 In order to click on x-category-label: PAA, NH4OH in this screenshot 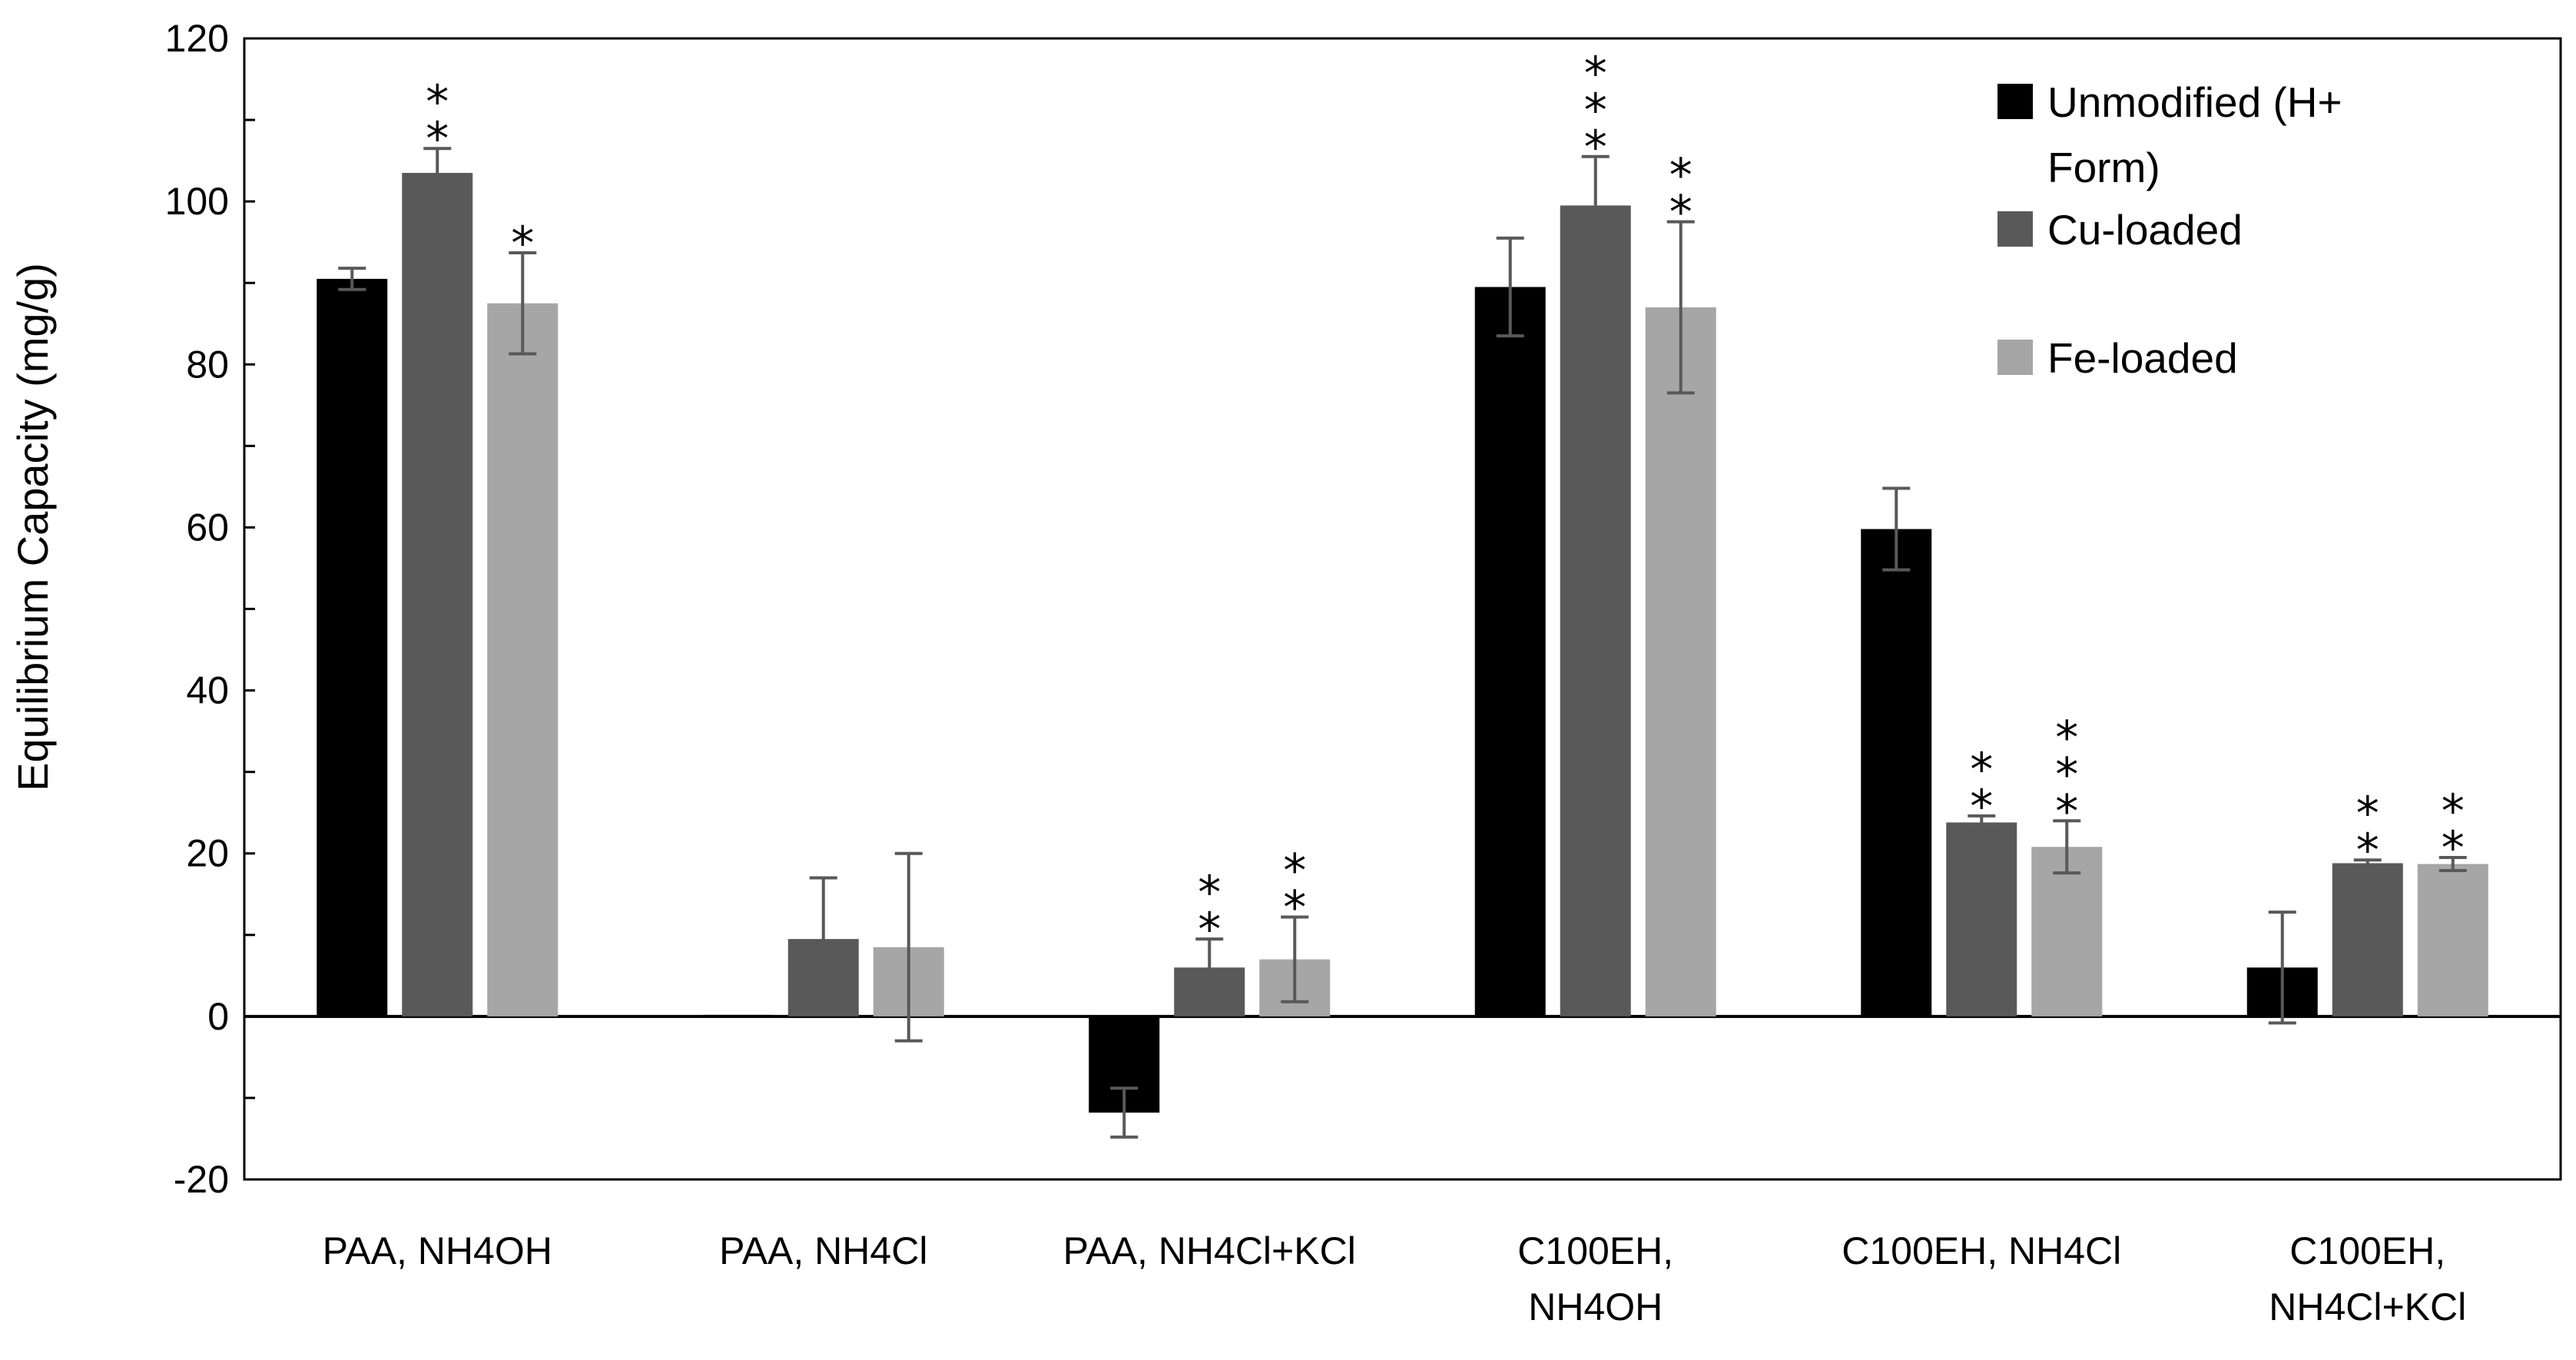, I will do `click(437, 1250)`.